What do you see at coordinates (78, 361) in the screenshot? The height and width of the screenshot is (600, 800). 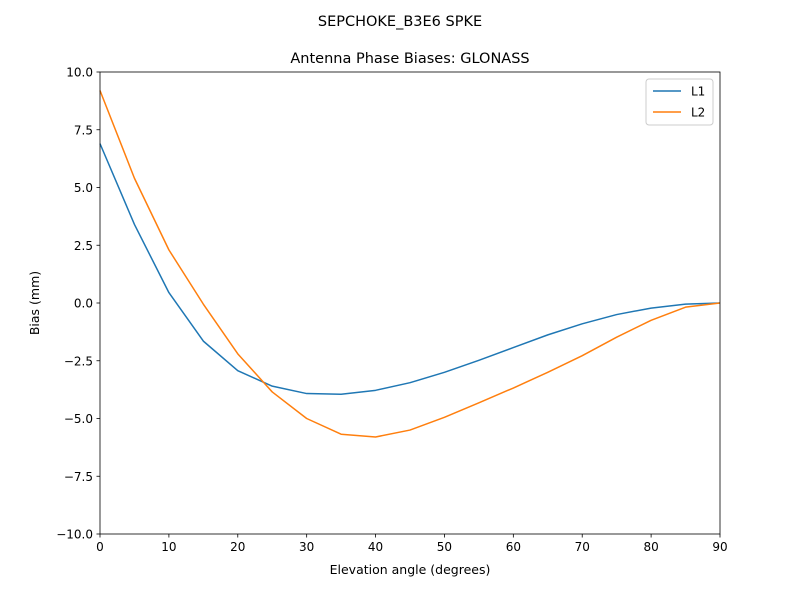 I see `y-tick-label: −2.5` at bounding box center [78, 361].